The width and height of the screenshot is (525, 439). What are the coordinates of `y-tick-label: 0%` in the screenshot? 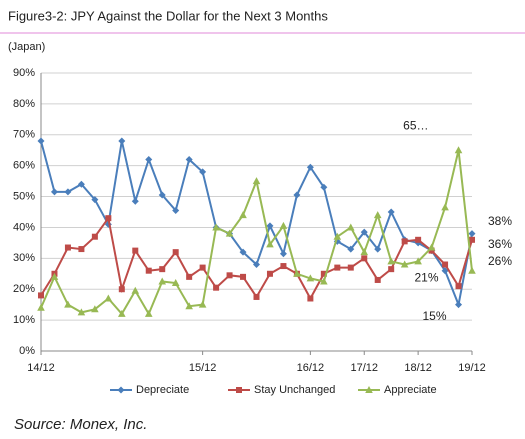 It's located at (27, 351).